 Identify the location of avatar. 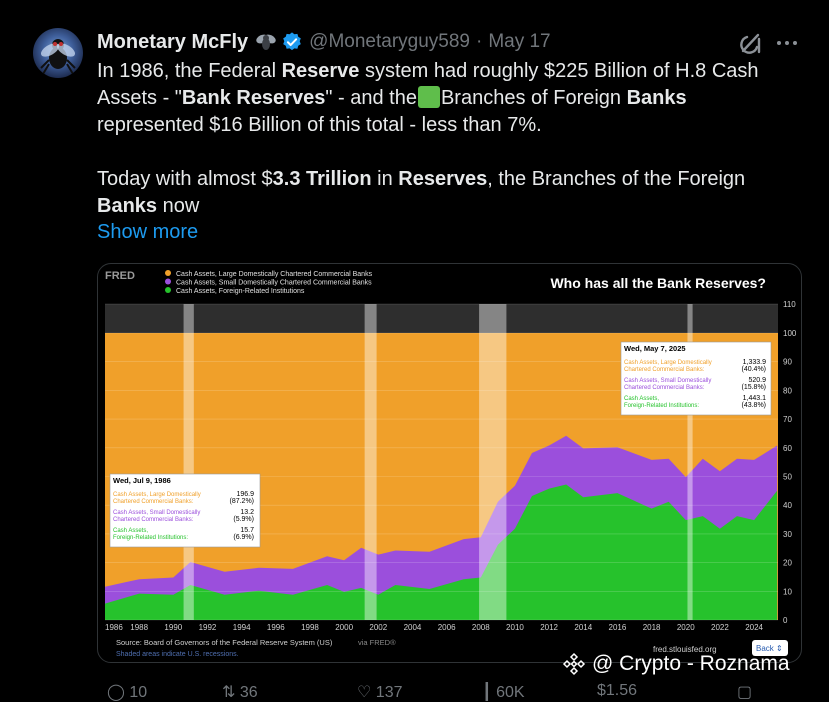
(58, 53).